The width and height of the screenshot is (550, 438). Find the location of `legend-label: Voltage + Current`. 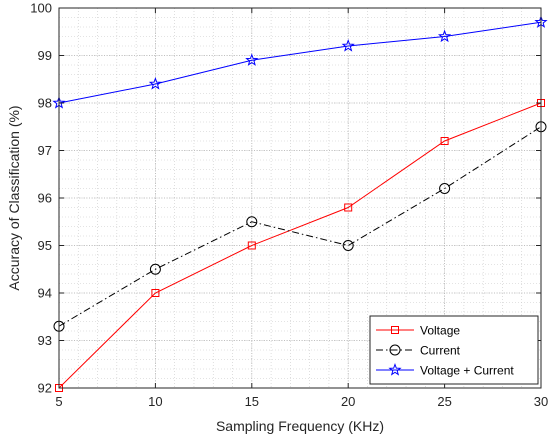

legend-label: Voltage + Current is located at coordinates (467, 371).